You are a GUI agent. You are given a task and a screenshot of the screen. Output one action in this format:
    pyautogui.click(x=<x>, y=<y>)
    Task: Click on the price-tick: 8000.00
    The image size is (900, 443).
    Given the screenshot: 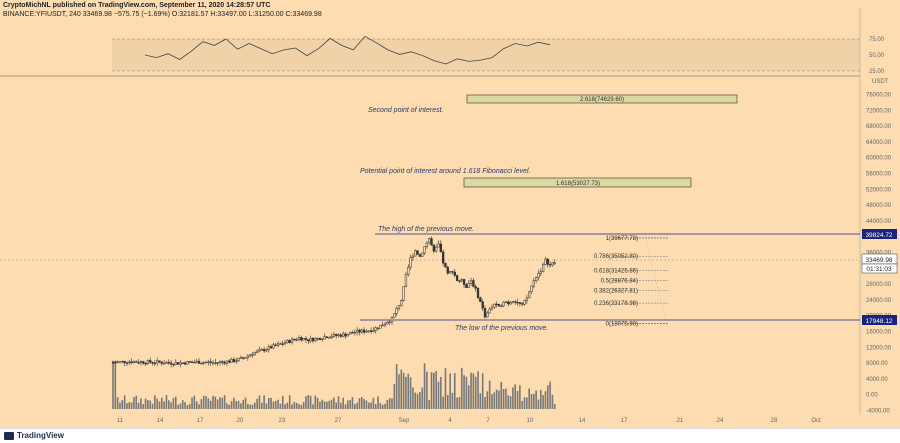 What is the action you would take?
    pyautogui.click(x=877, y=364)
    